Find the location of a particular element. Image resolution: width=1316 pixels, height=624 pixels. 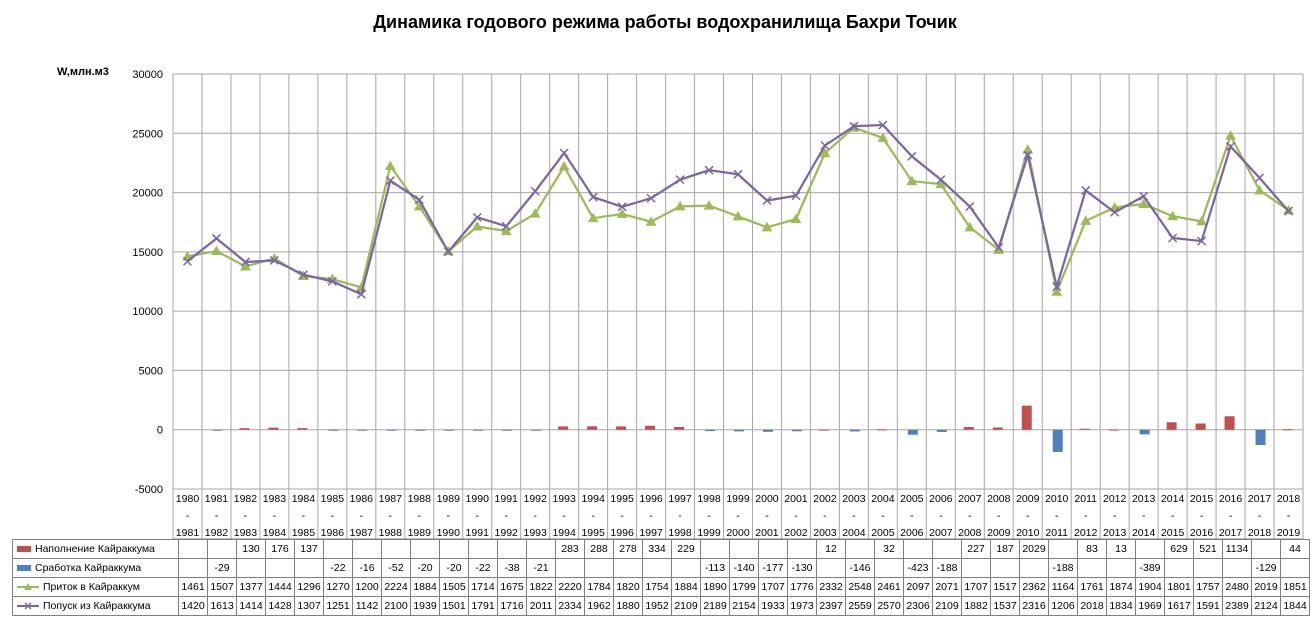

table-cell: 1801 is located at coordinates (1179, 587).